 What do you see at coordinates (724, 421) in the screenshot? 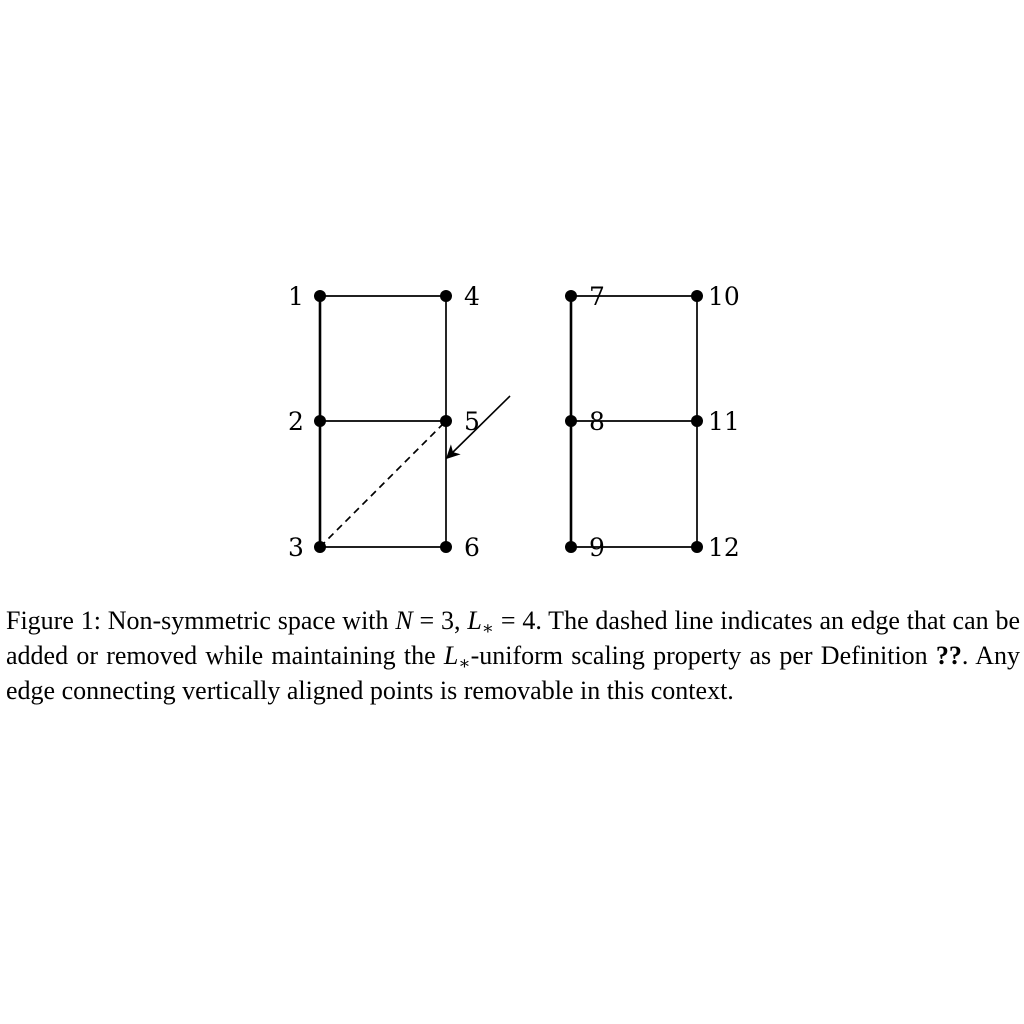
I see `node-label-11: 11` at bounding box center [724, 421].